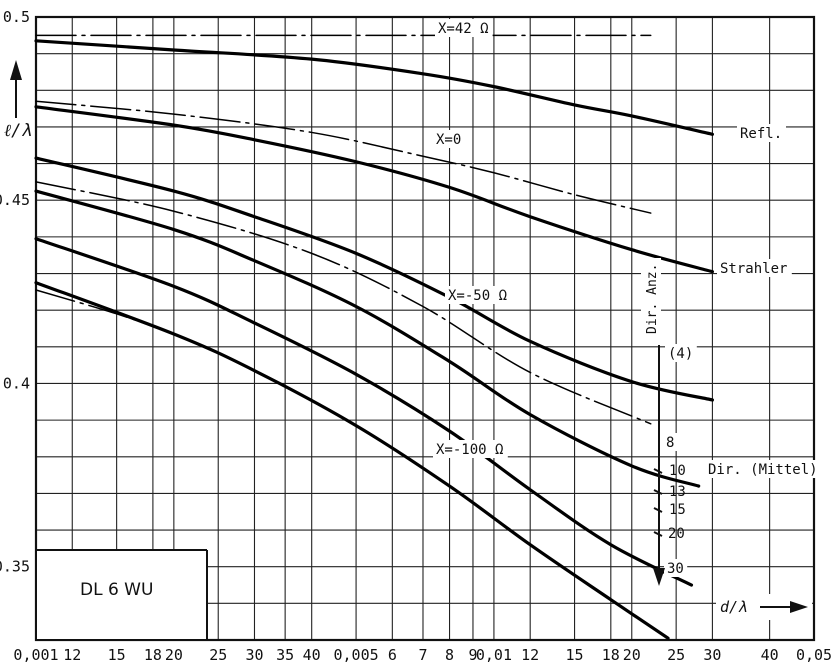 The width and height of the screenshot is (834, 667). What do you see at coordinates (18, 100) in the screenshot?
I see `y-axis-label-group: ℓ/λ` at bounding box center [18, 100].